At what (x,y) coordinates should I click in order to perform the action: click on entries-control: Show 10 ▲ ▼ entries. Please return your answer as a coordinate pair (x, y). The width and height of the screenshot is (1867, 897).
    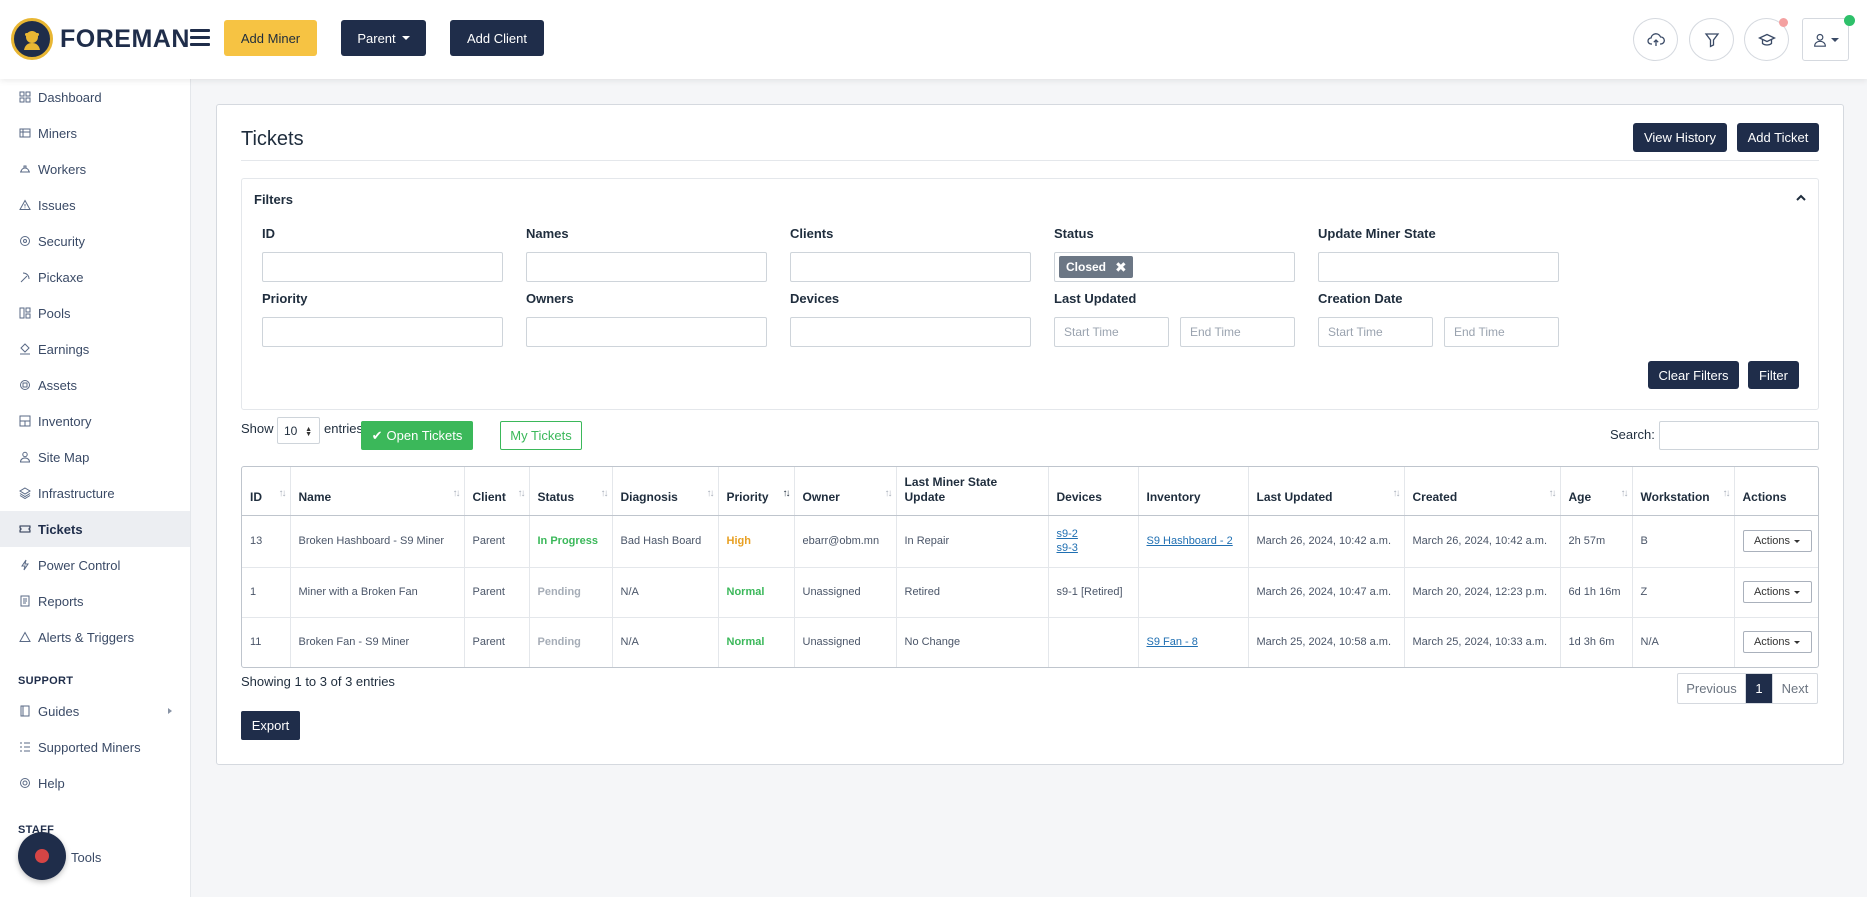
    Looking at the image, I should click on (302, 430).